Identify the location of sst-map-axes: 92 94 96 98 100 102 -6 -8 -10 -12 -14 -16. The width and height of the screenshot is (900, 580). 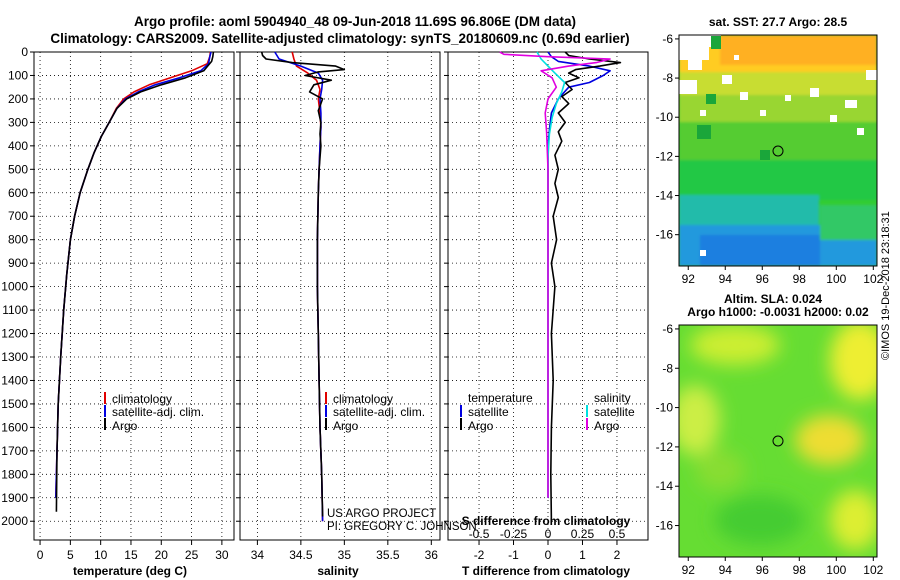
(770, 159).